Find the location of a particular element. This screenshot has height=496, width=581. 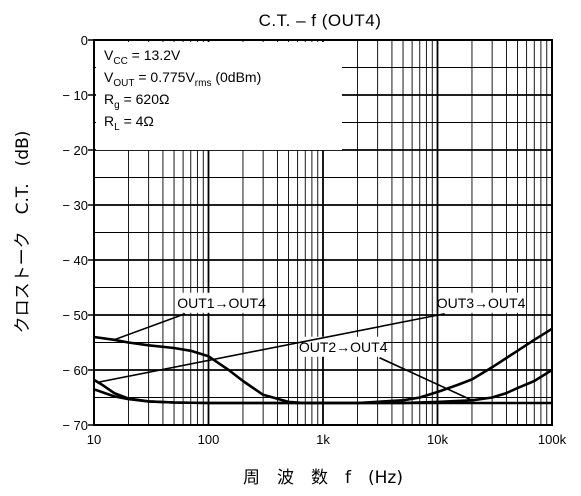

y-tick-labels: 0 − 10 − 20 − 30 − 40 − 50 − 60 − 70 is located at coordinates (78, 233).